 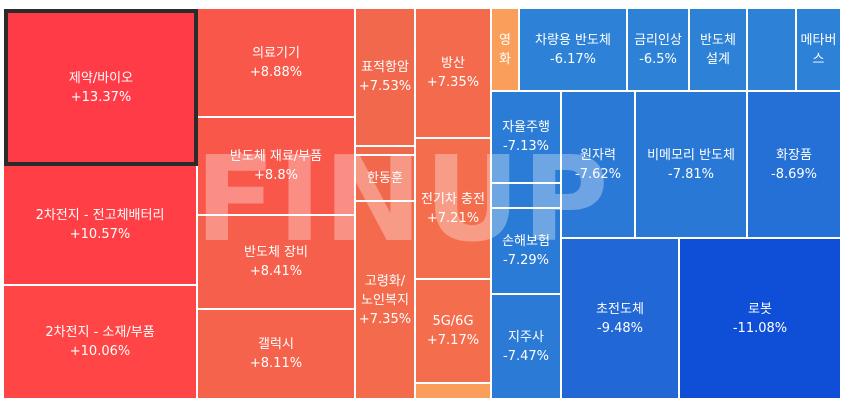 I want to click on tile-change: +7.53%, so click(x=385, y=86).